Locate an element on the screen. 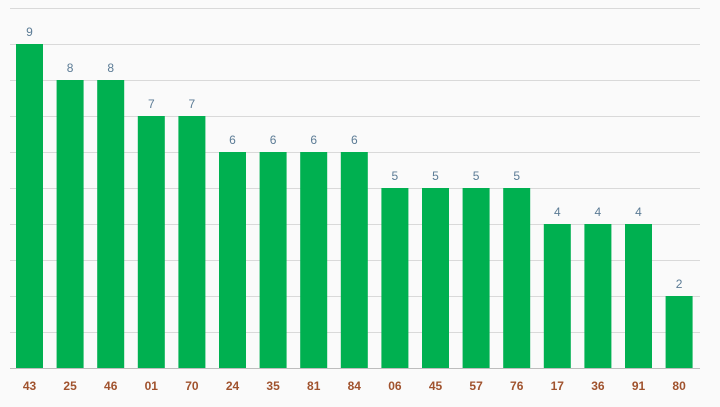 The width and height of the screenshot is (720, 407). x-tick-label-84: 84 is located at coordinates (355, 386).